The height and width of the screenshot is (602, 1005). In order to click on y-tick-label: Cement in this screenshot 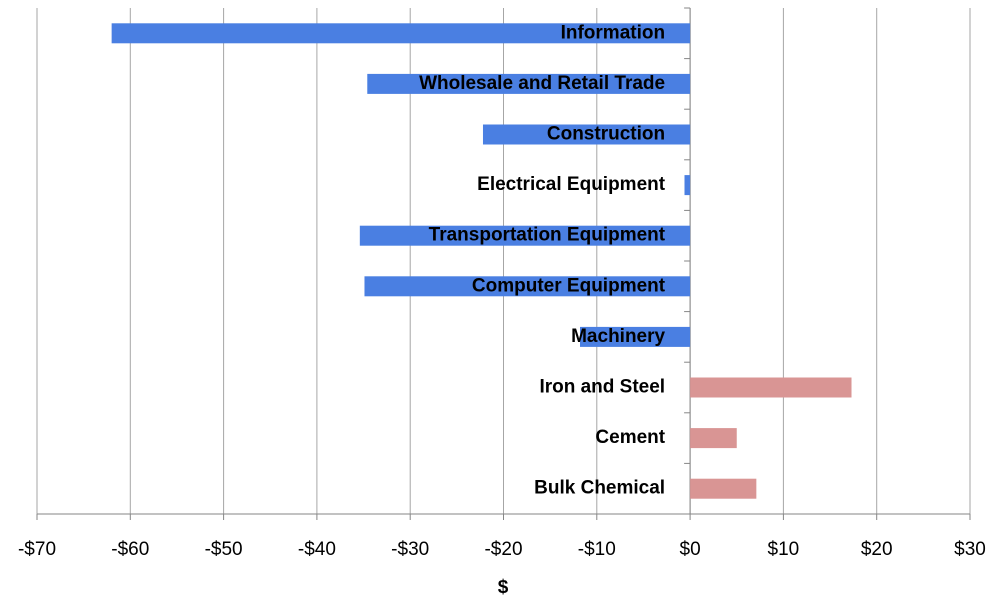, I will do `click(630, 437)`.